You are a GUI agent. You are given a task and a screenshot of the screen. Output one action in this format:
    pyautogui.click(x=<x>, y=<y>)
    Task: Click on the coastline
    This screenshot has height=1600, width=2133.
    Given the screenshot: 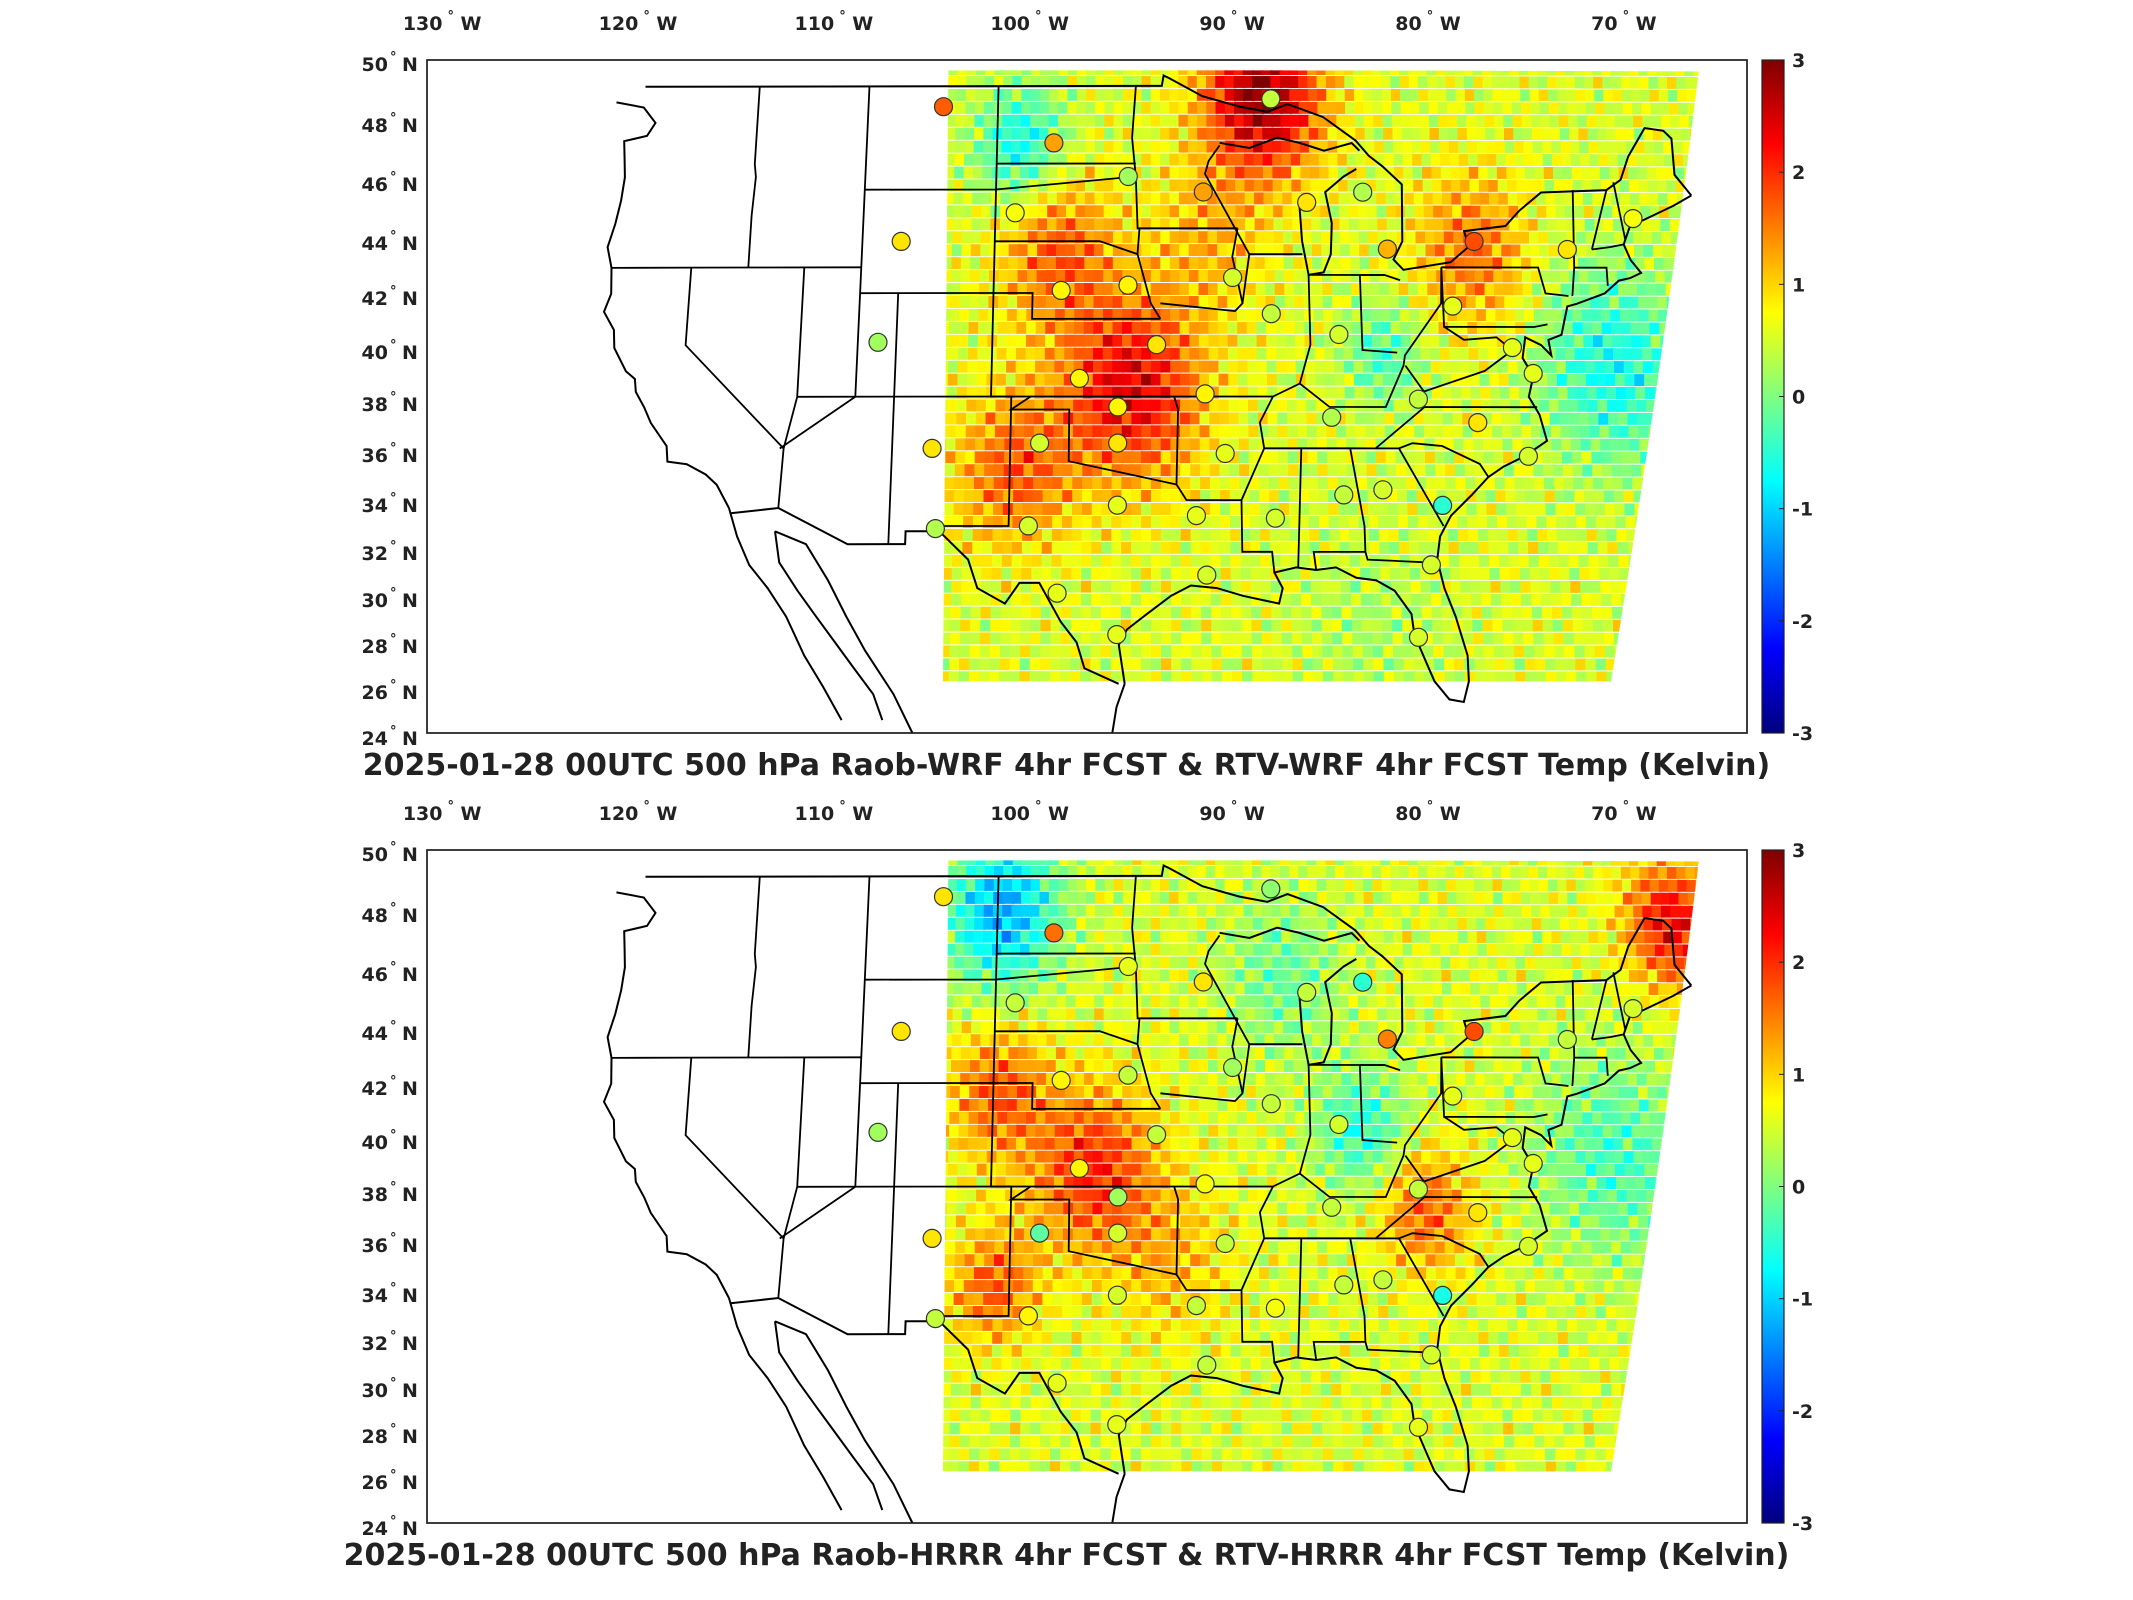 What is the action you would take?
    pyautogui.click(x=1290, y=144)
    